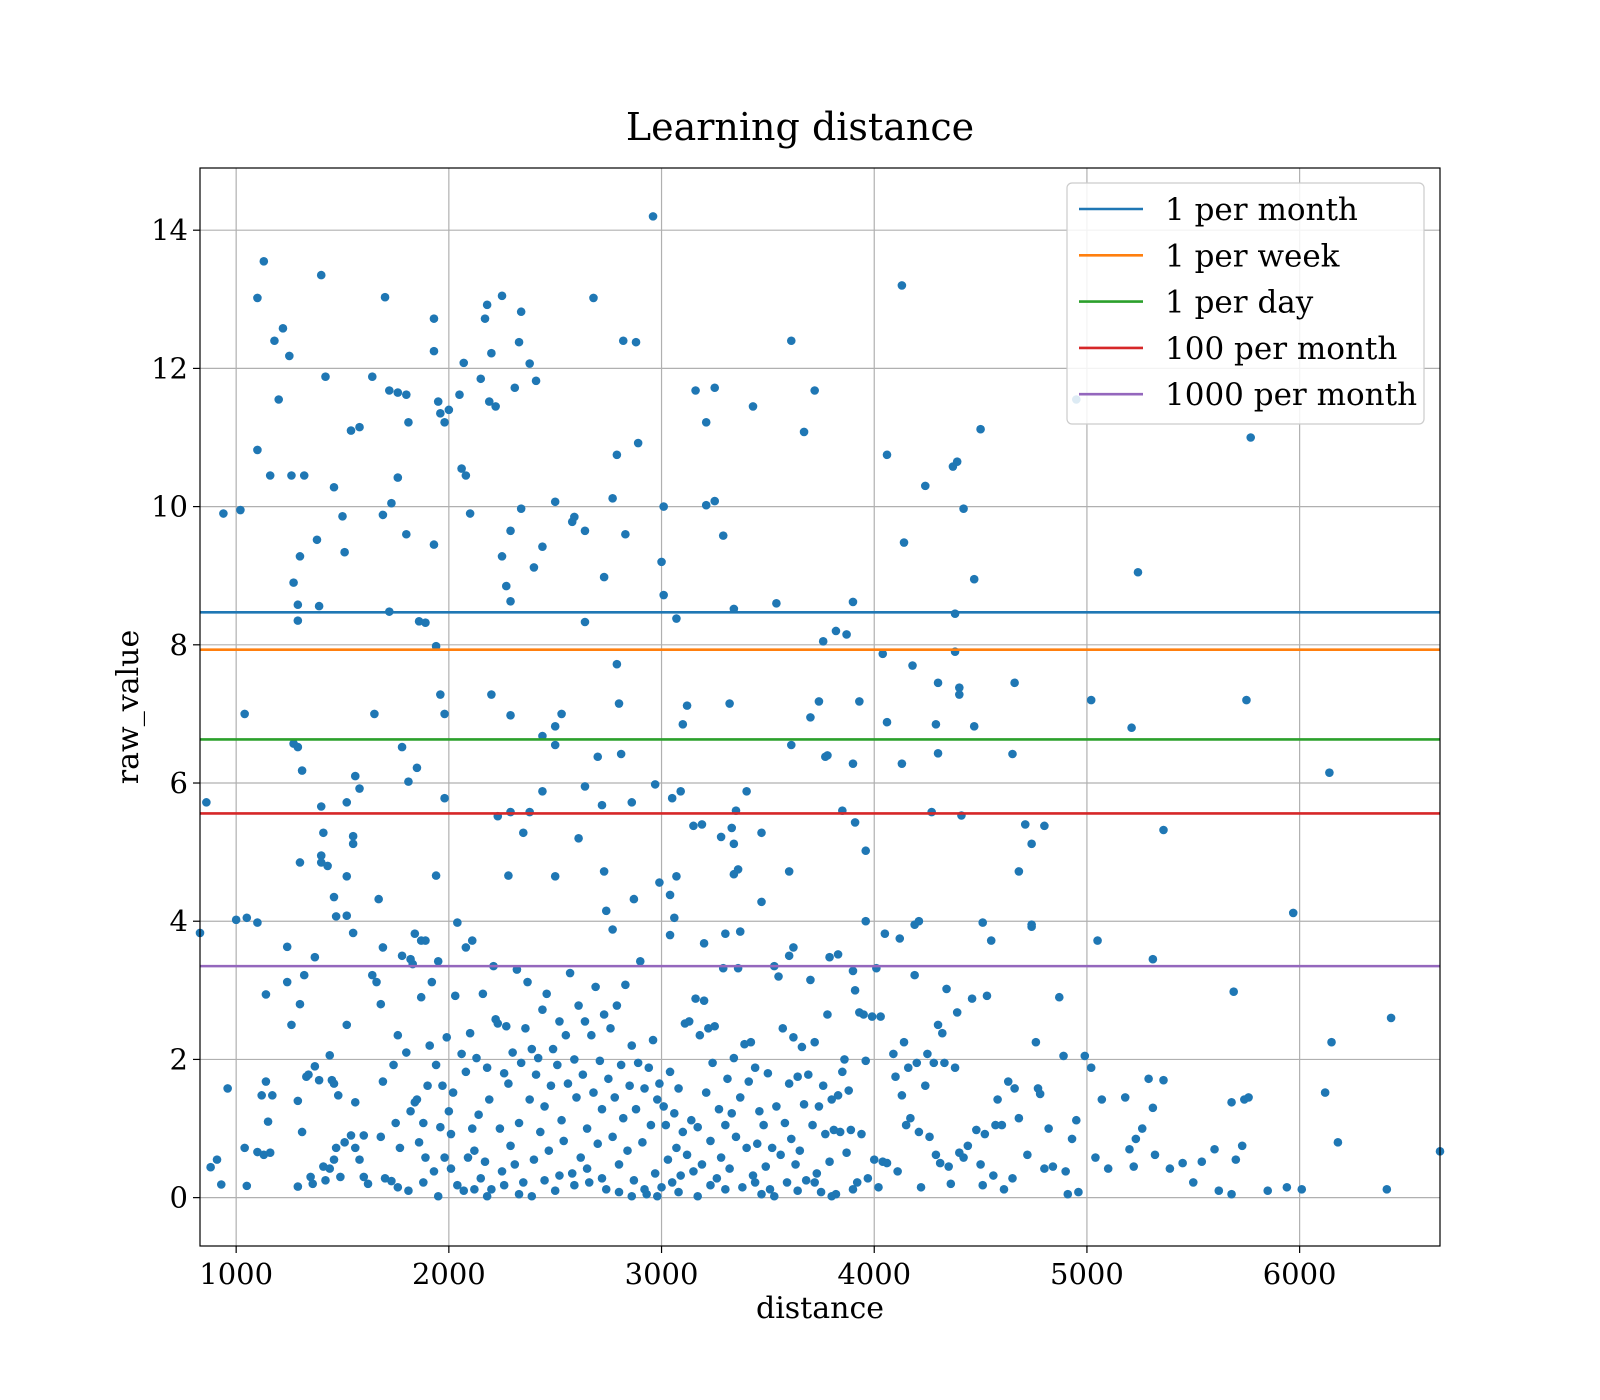 The image size is (1600, 1400). I want to click on legend-box, so click(1245, 303).